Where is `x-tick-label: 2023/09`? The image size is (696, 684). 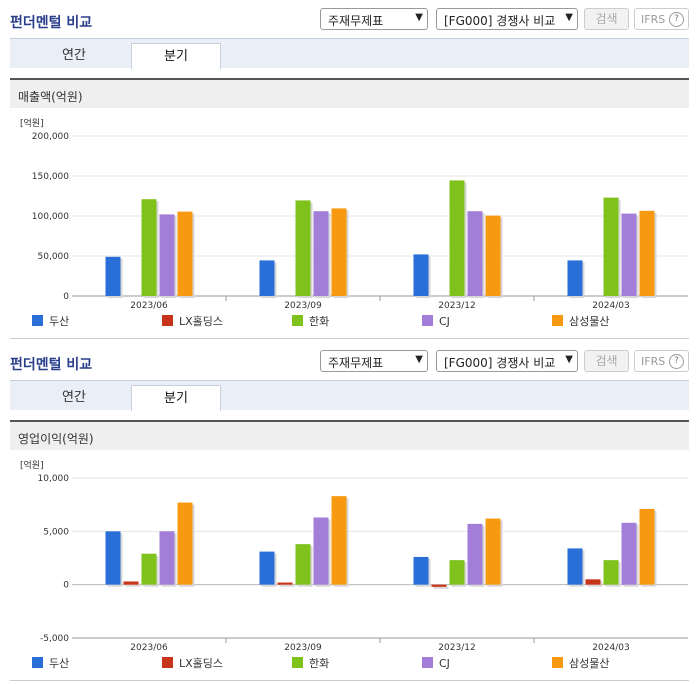 x-tick-label: 2023/09 is located at coordinates (303, 306).